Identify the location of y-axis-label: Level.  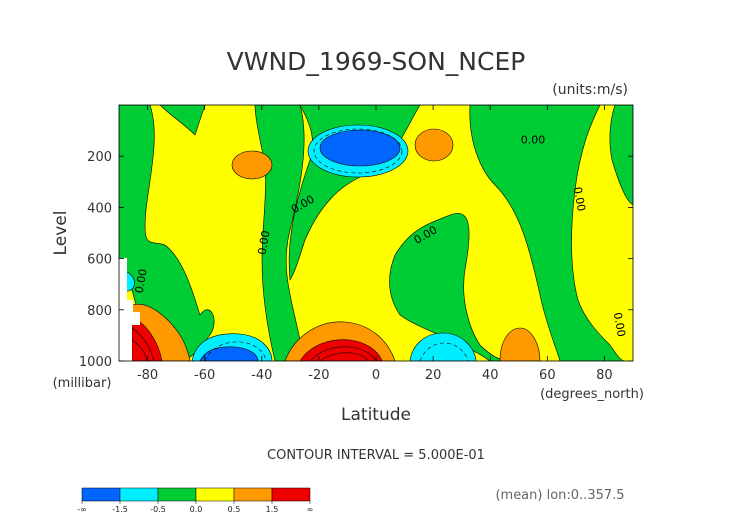
(61, 233).